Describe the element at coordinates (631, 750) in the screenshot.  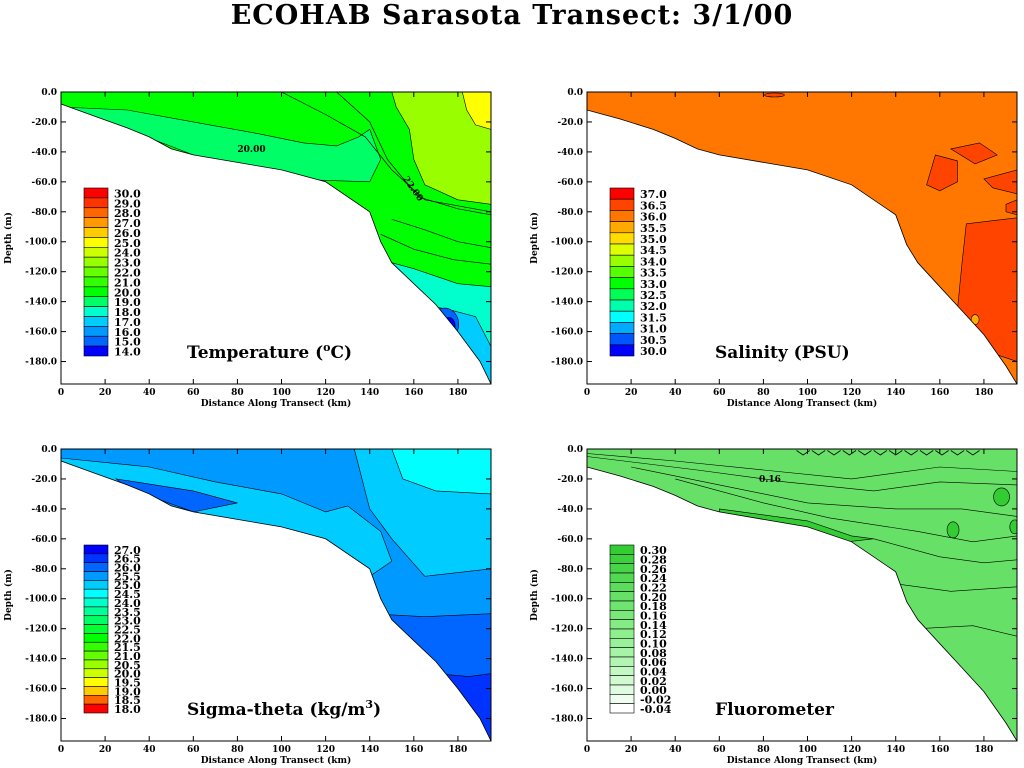
I see `x-tick-label: 20` at that location.